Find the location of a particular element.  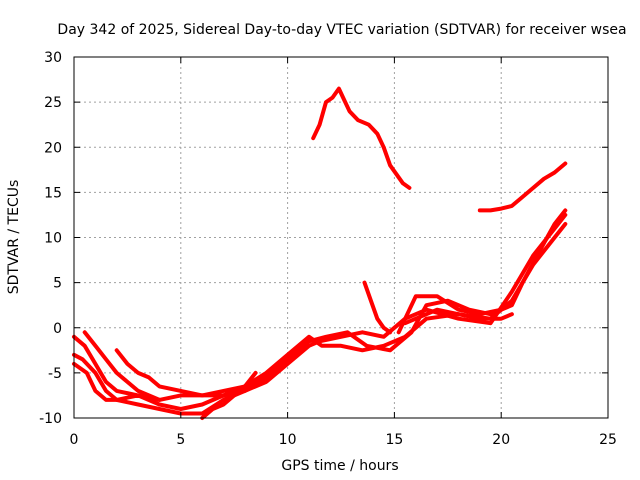

y-tick-label: -5 is located at coordinates (55, 374).